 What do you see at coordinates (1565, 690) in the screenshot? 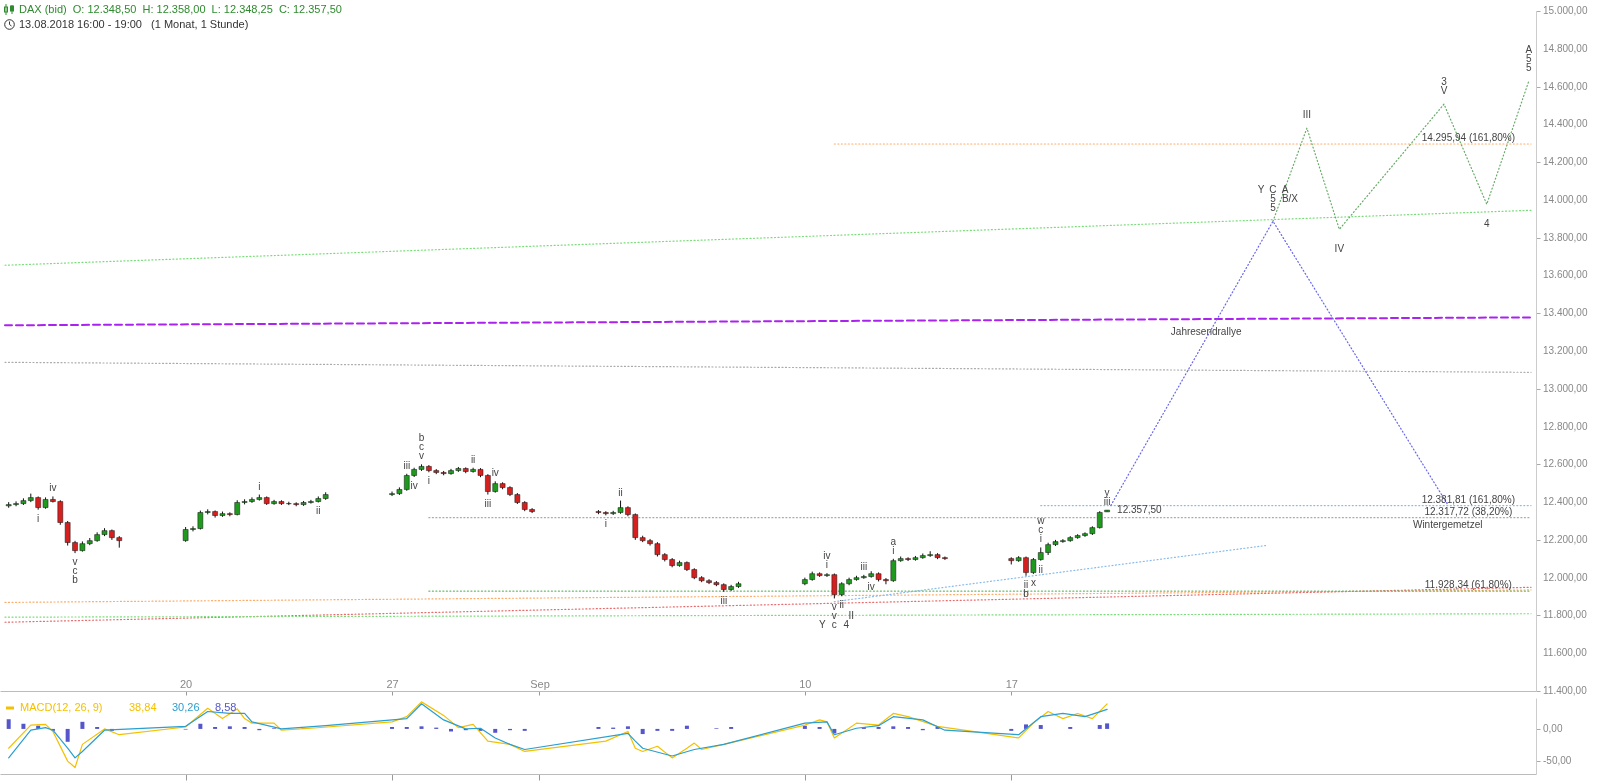
I see `y-tick-label: 11.400,00` at bounding box center [1565, 690].